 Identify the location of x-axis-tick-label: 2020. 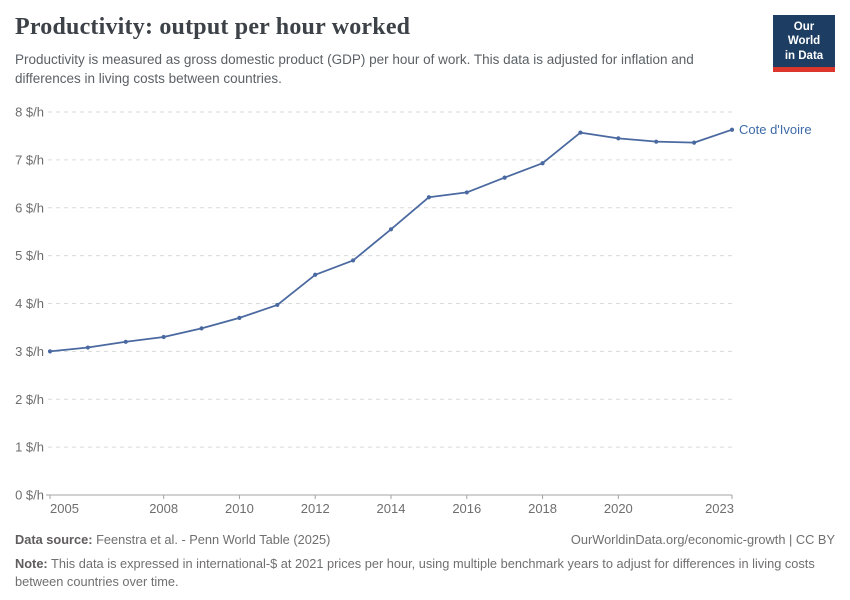
(618, 508).